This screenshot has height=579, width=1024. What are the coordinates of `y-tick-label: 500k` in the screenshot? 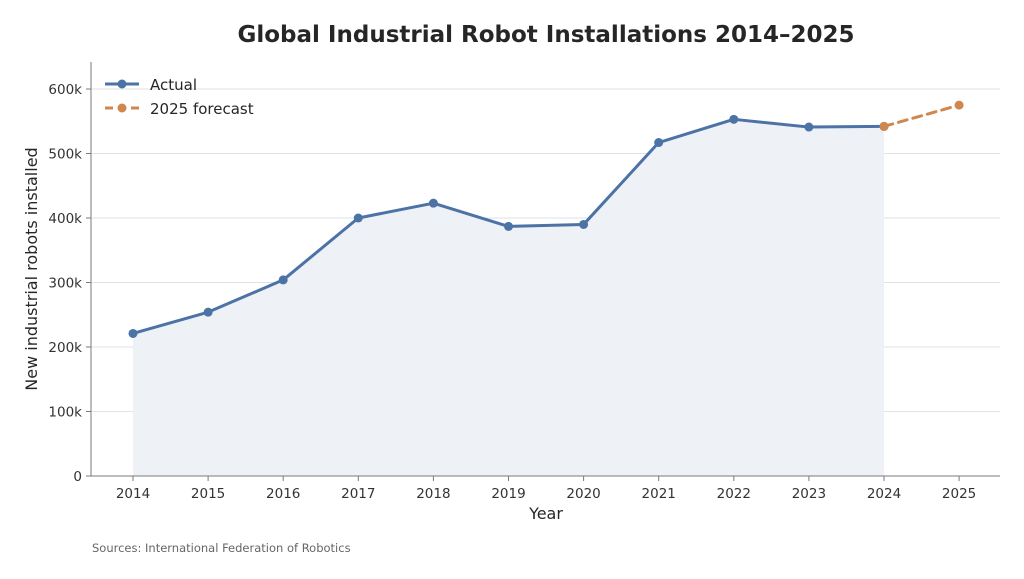 It's located at (65, 155).